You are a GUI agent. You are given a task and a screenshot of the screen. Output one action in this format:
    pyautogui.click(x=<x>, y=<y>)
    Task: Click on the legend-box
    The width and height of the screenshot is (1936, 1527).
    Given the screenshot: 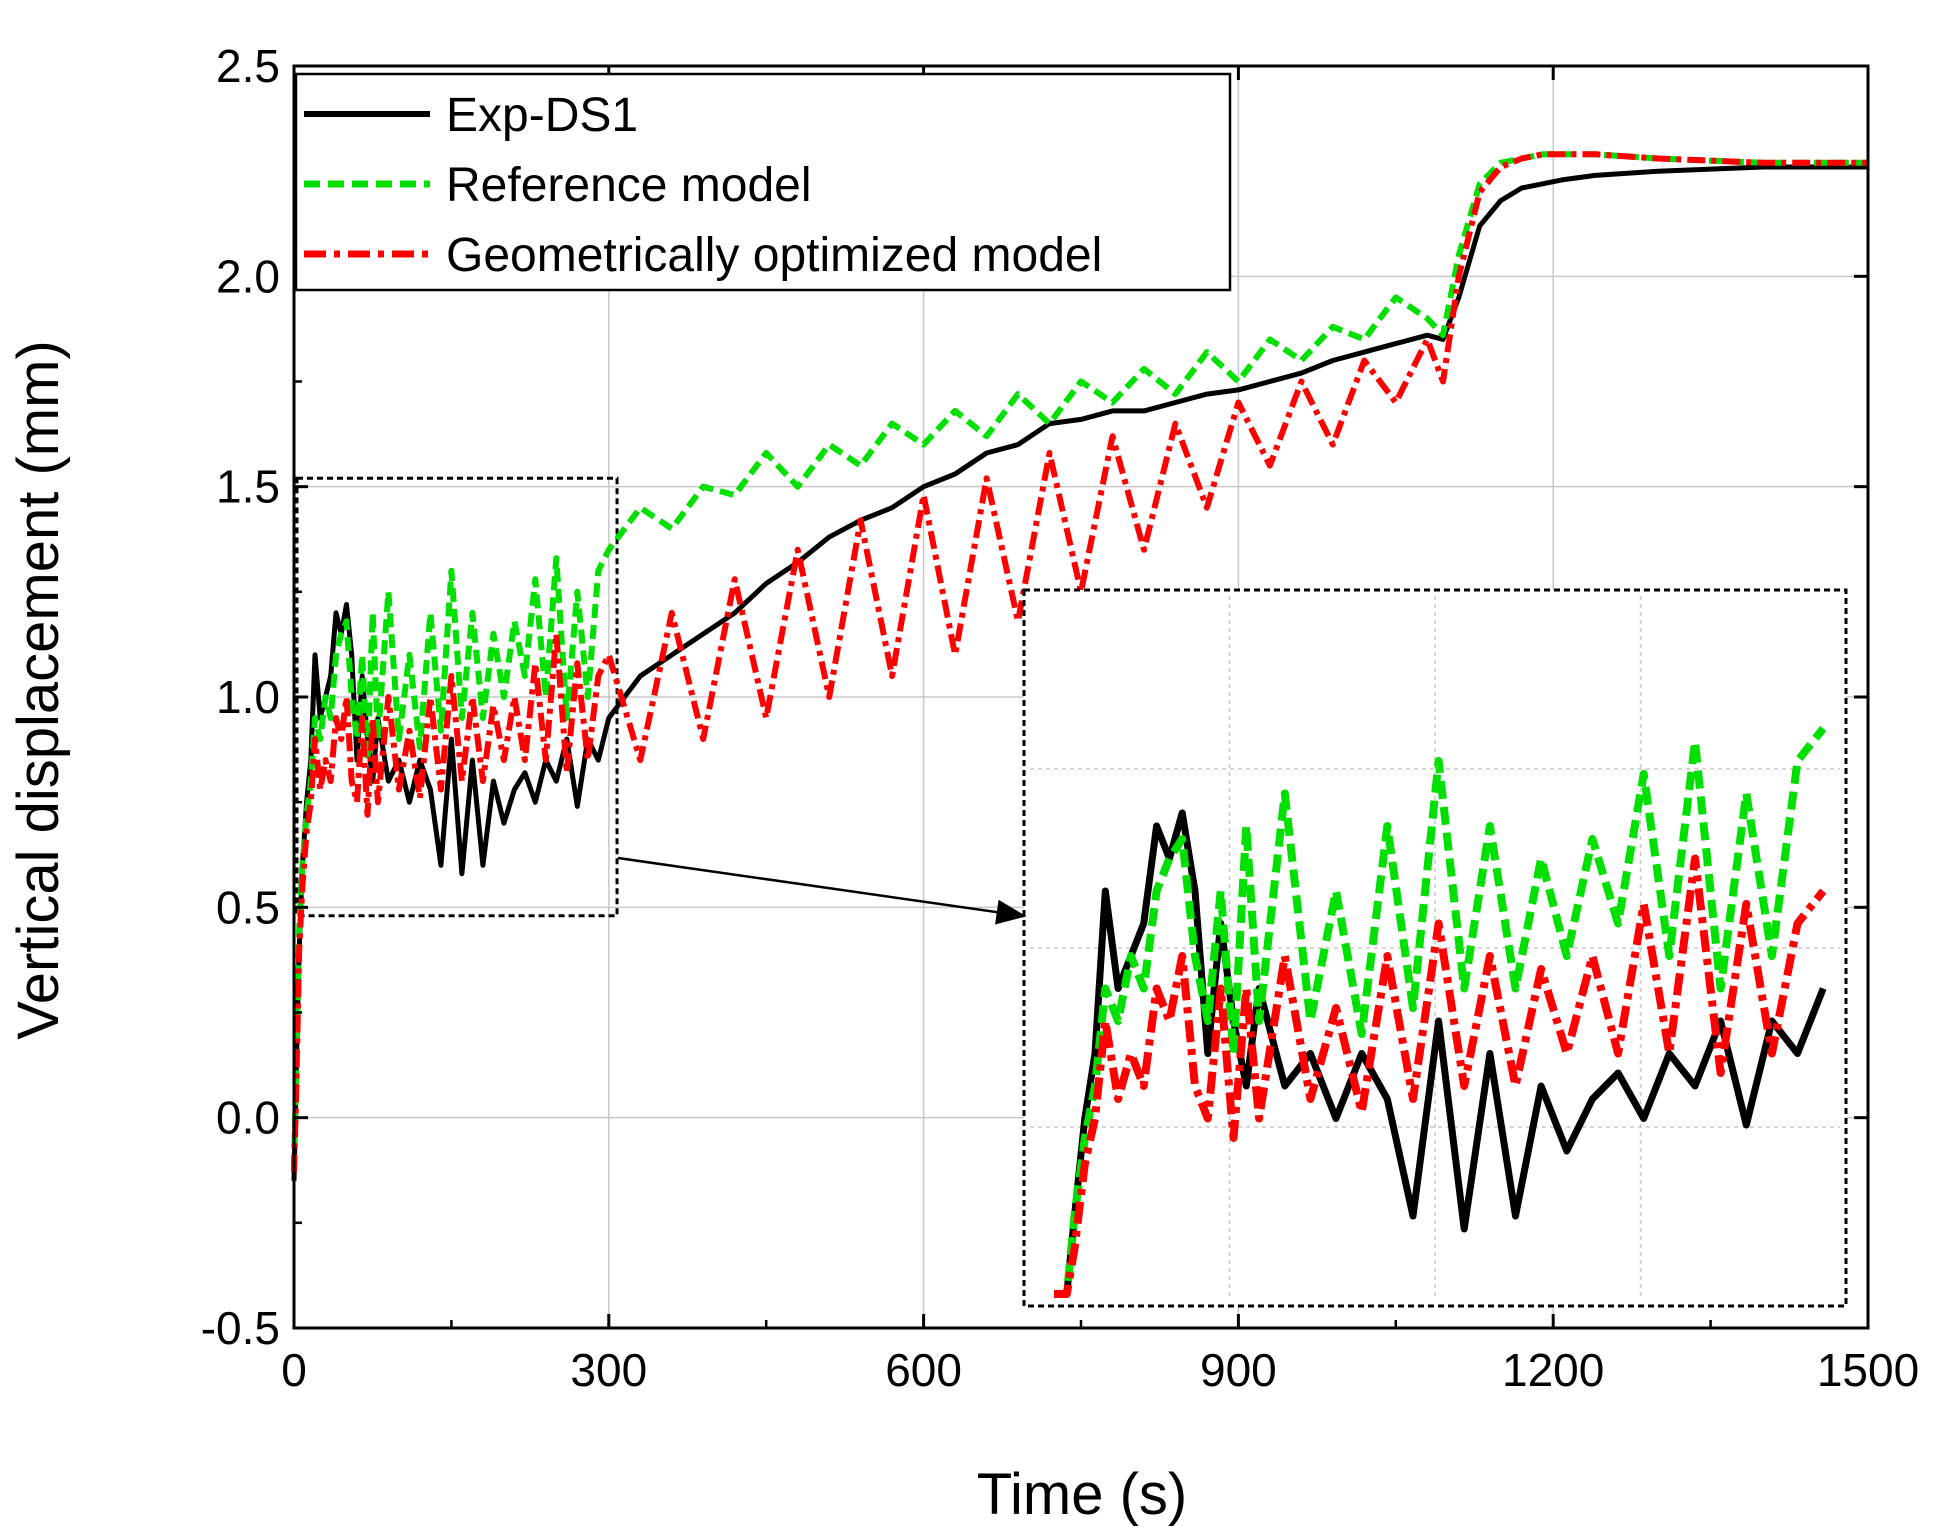 What is the action you would take?
    pyautogui.click(x=763, y=182)
    